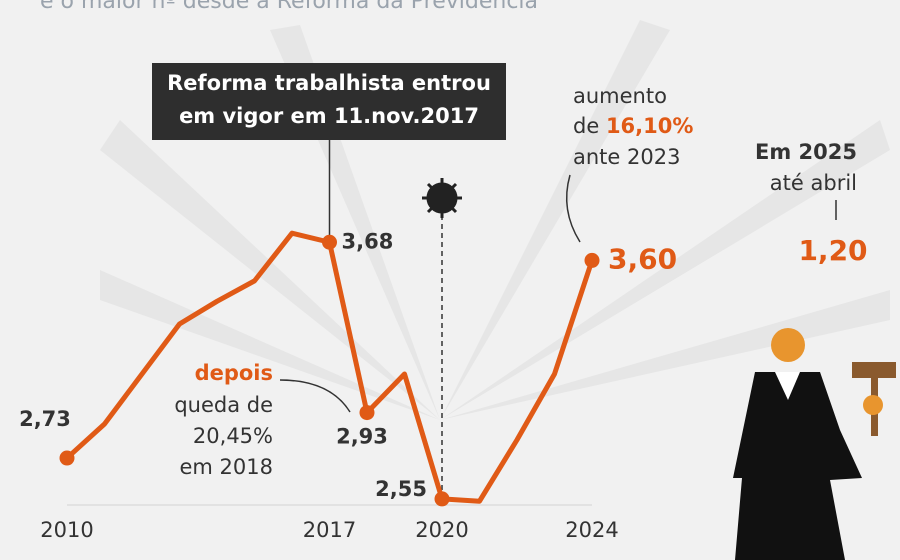  Describe the element at coordinates (233, 436) in the screenshot. I see `annotation-text: 20,45%` at that location.